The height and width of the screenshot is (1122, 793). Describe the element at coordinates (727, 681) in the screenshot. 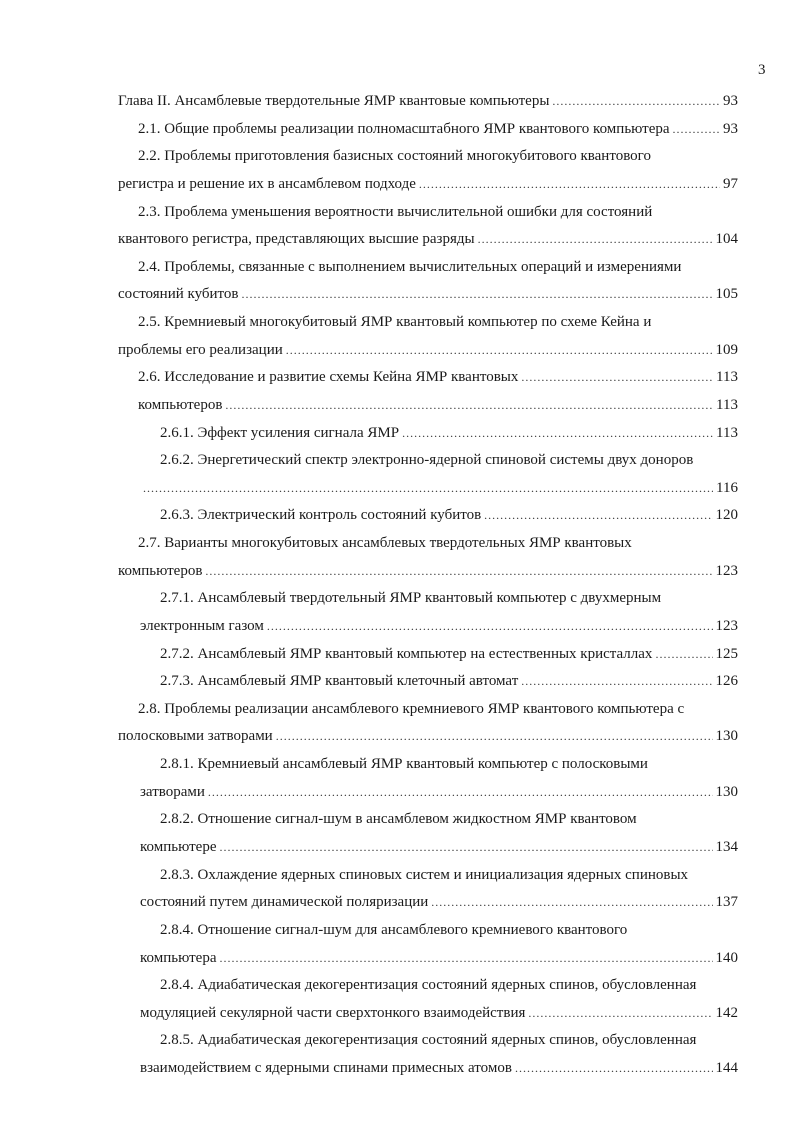

I see `toc-page-number: 126` at that location.